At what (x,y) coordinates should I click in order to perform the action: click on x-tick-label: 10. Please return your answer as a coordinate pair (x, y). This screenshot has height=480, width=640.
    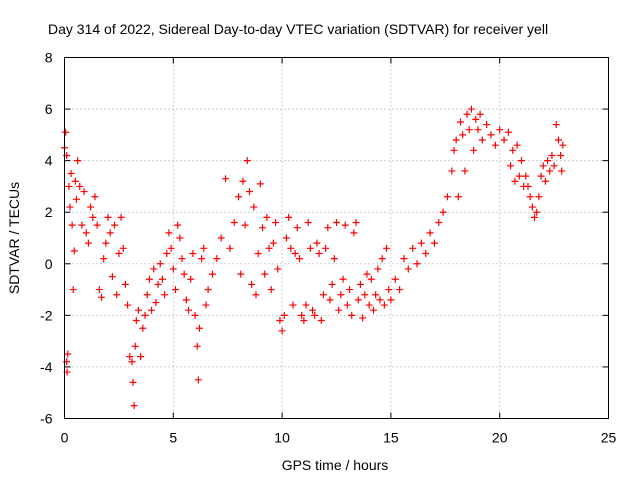
    Looking at the image, I should click on (282, 438).